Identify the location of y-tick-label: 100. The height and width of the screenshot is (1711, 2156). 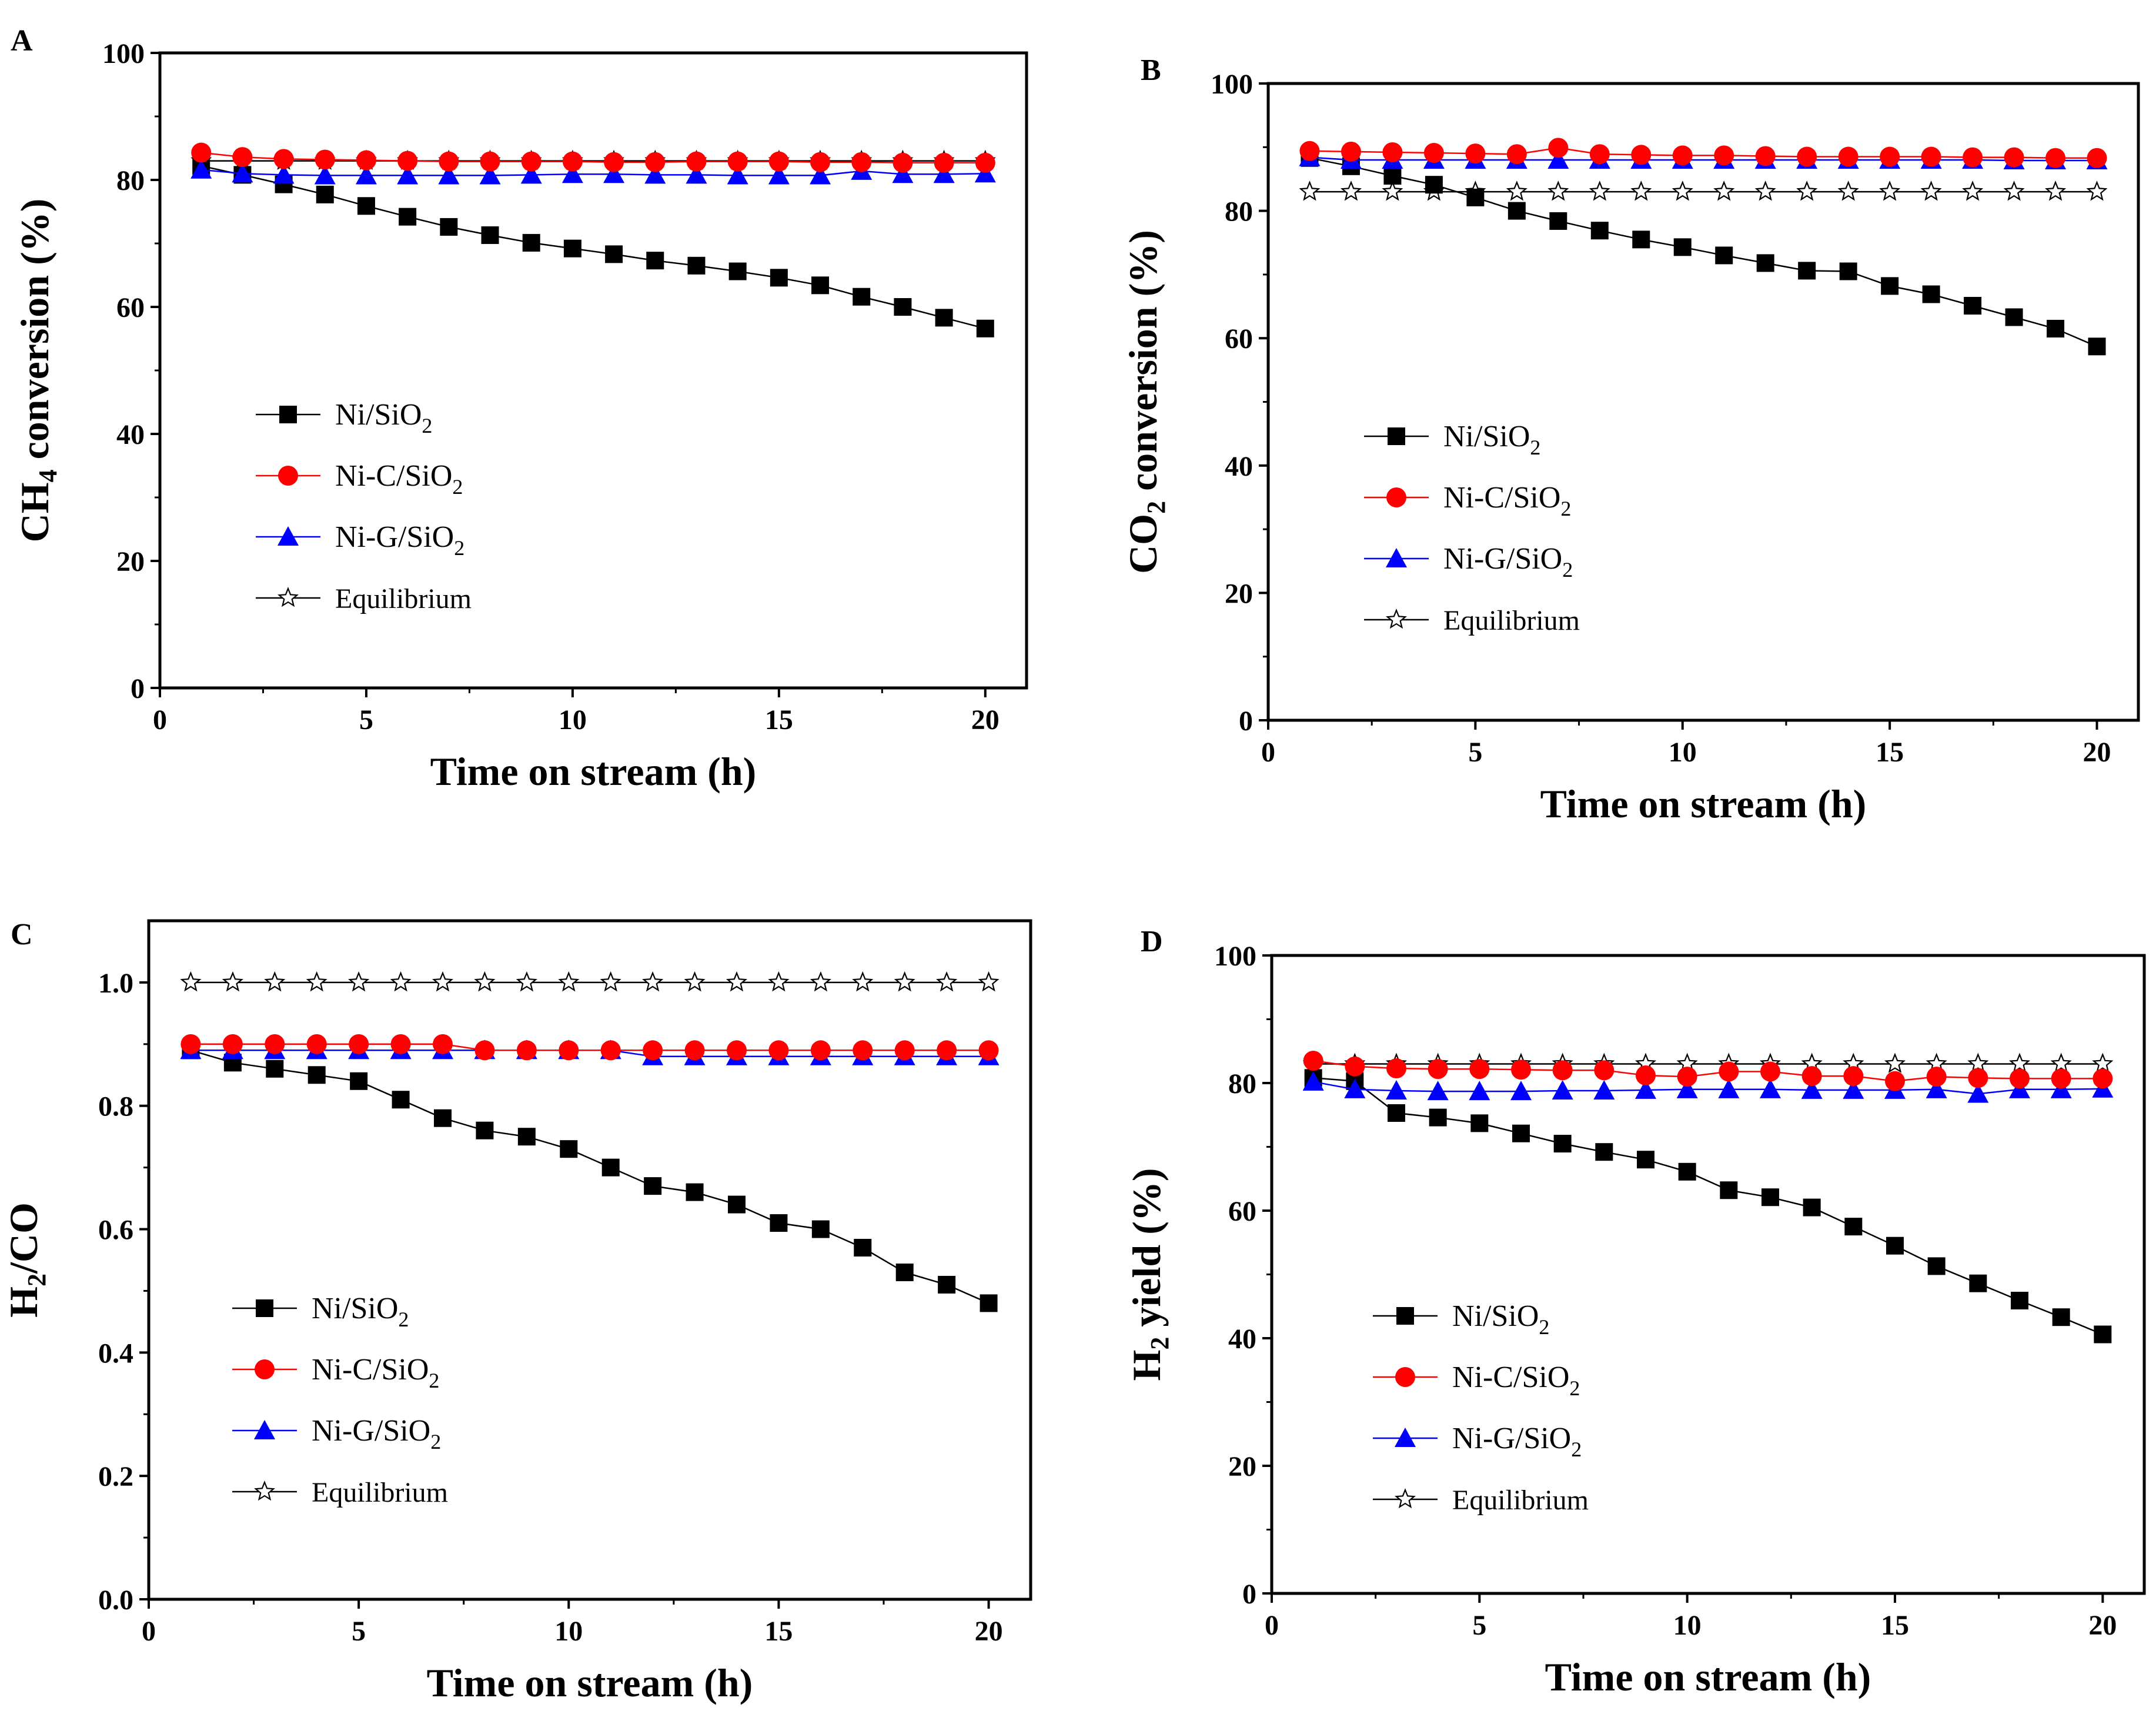
(123, 53).